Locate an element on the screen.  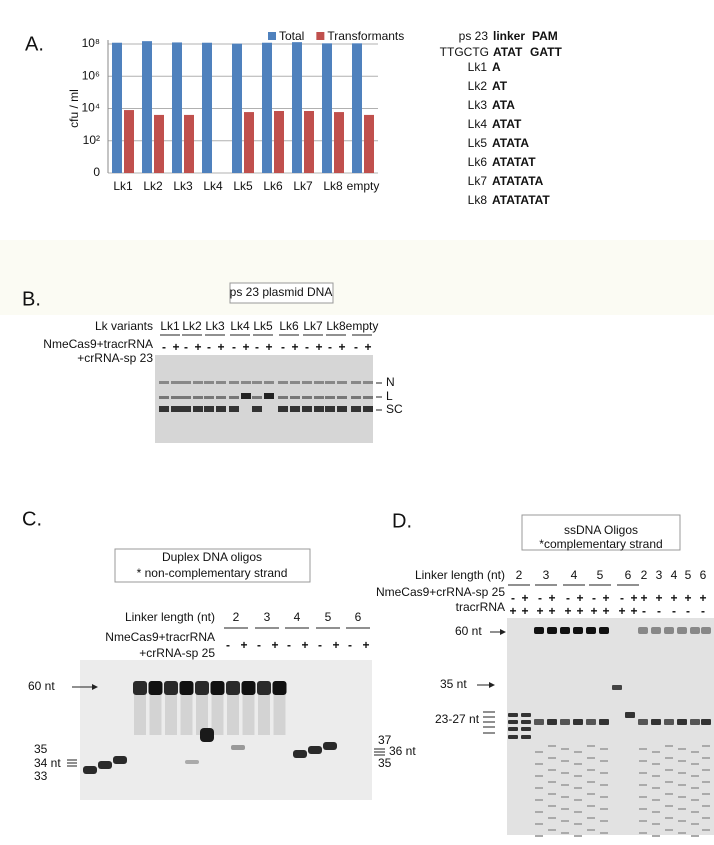
seq-row-linker: ATA is located at coordinates (503, 105).